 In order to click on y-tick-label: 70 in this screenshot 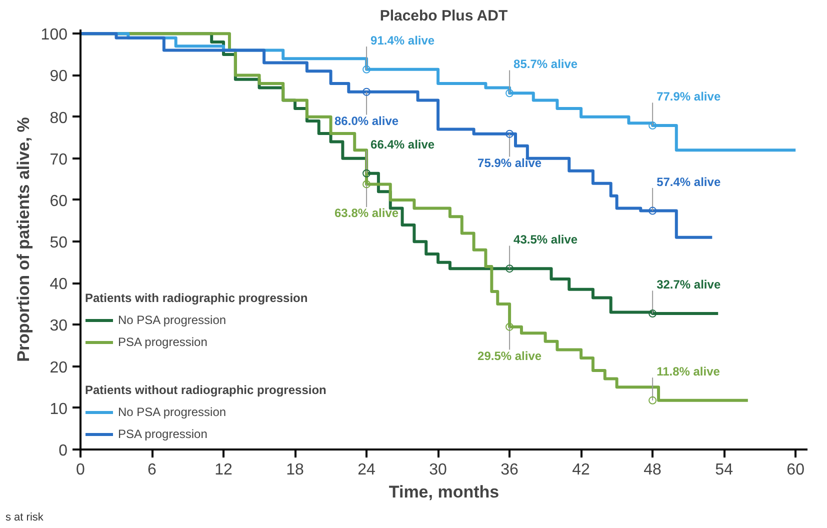, I will do `click(59, 159)`.